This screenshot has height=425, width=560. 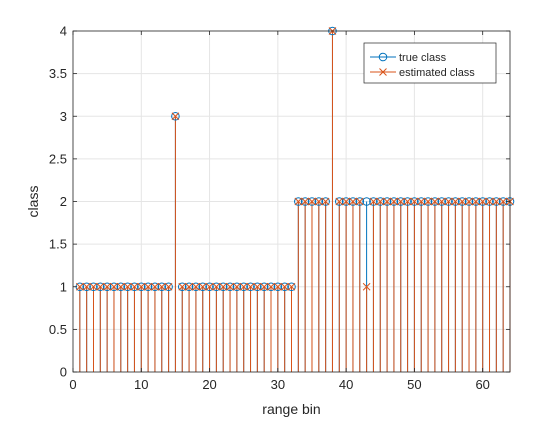 What do you see at coordinates (63, 372) in the screenshot?
I see `y-tick-label: 0` at bounding box center [63, 372].